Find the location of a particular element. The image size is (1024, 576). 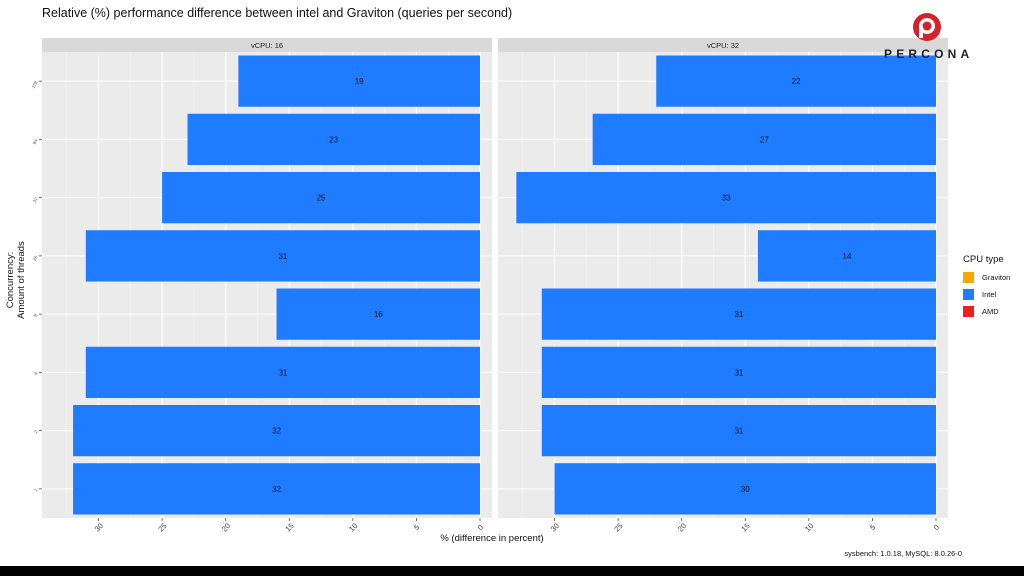

y-tick-label: 128 is located at coordinates (35, 84).